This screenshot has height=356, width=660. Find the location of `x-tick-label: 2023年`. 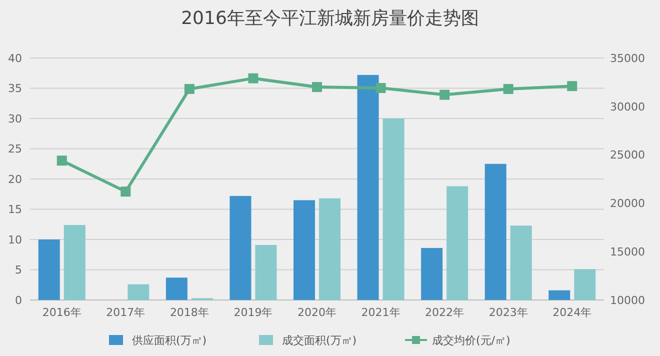

x-tick-label: 2023年 is located at coordinates (508, 312).